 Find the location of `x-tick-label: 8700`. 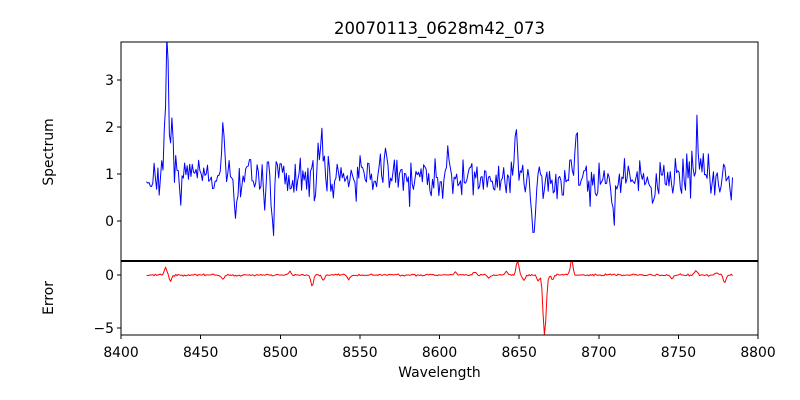

x-tick-label: 8700 is located at coordinates (598, 353).